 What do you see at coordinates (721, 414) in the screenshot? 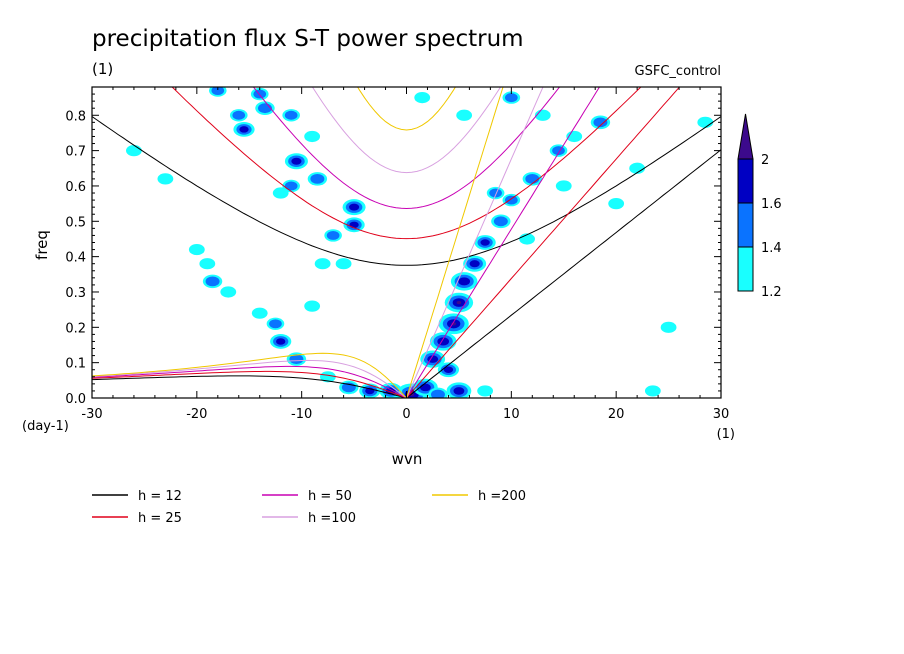
I see `x-tick-label: 30` at bounding box center [721, 414].